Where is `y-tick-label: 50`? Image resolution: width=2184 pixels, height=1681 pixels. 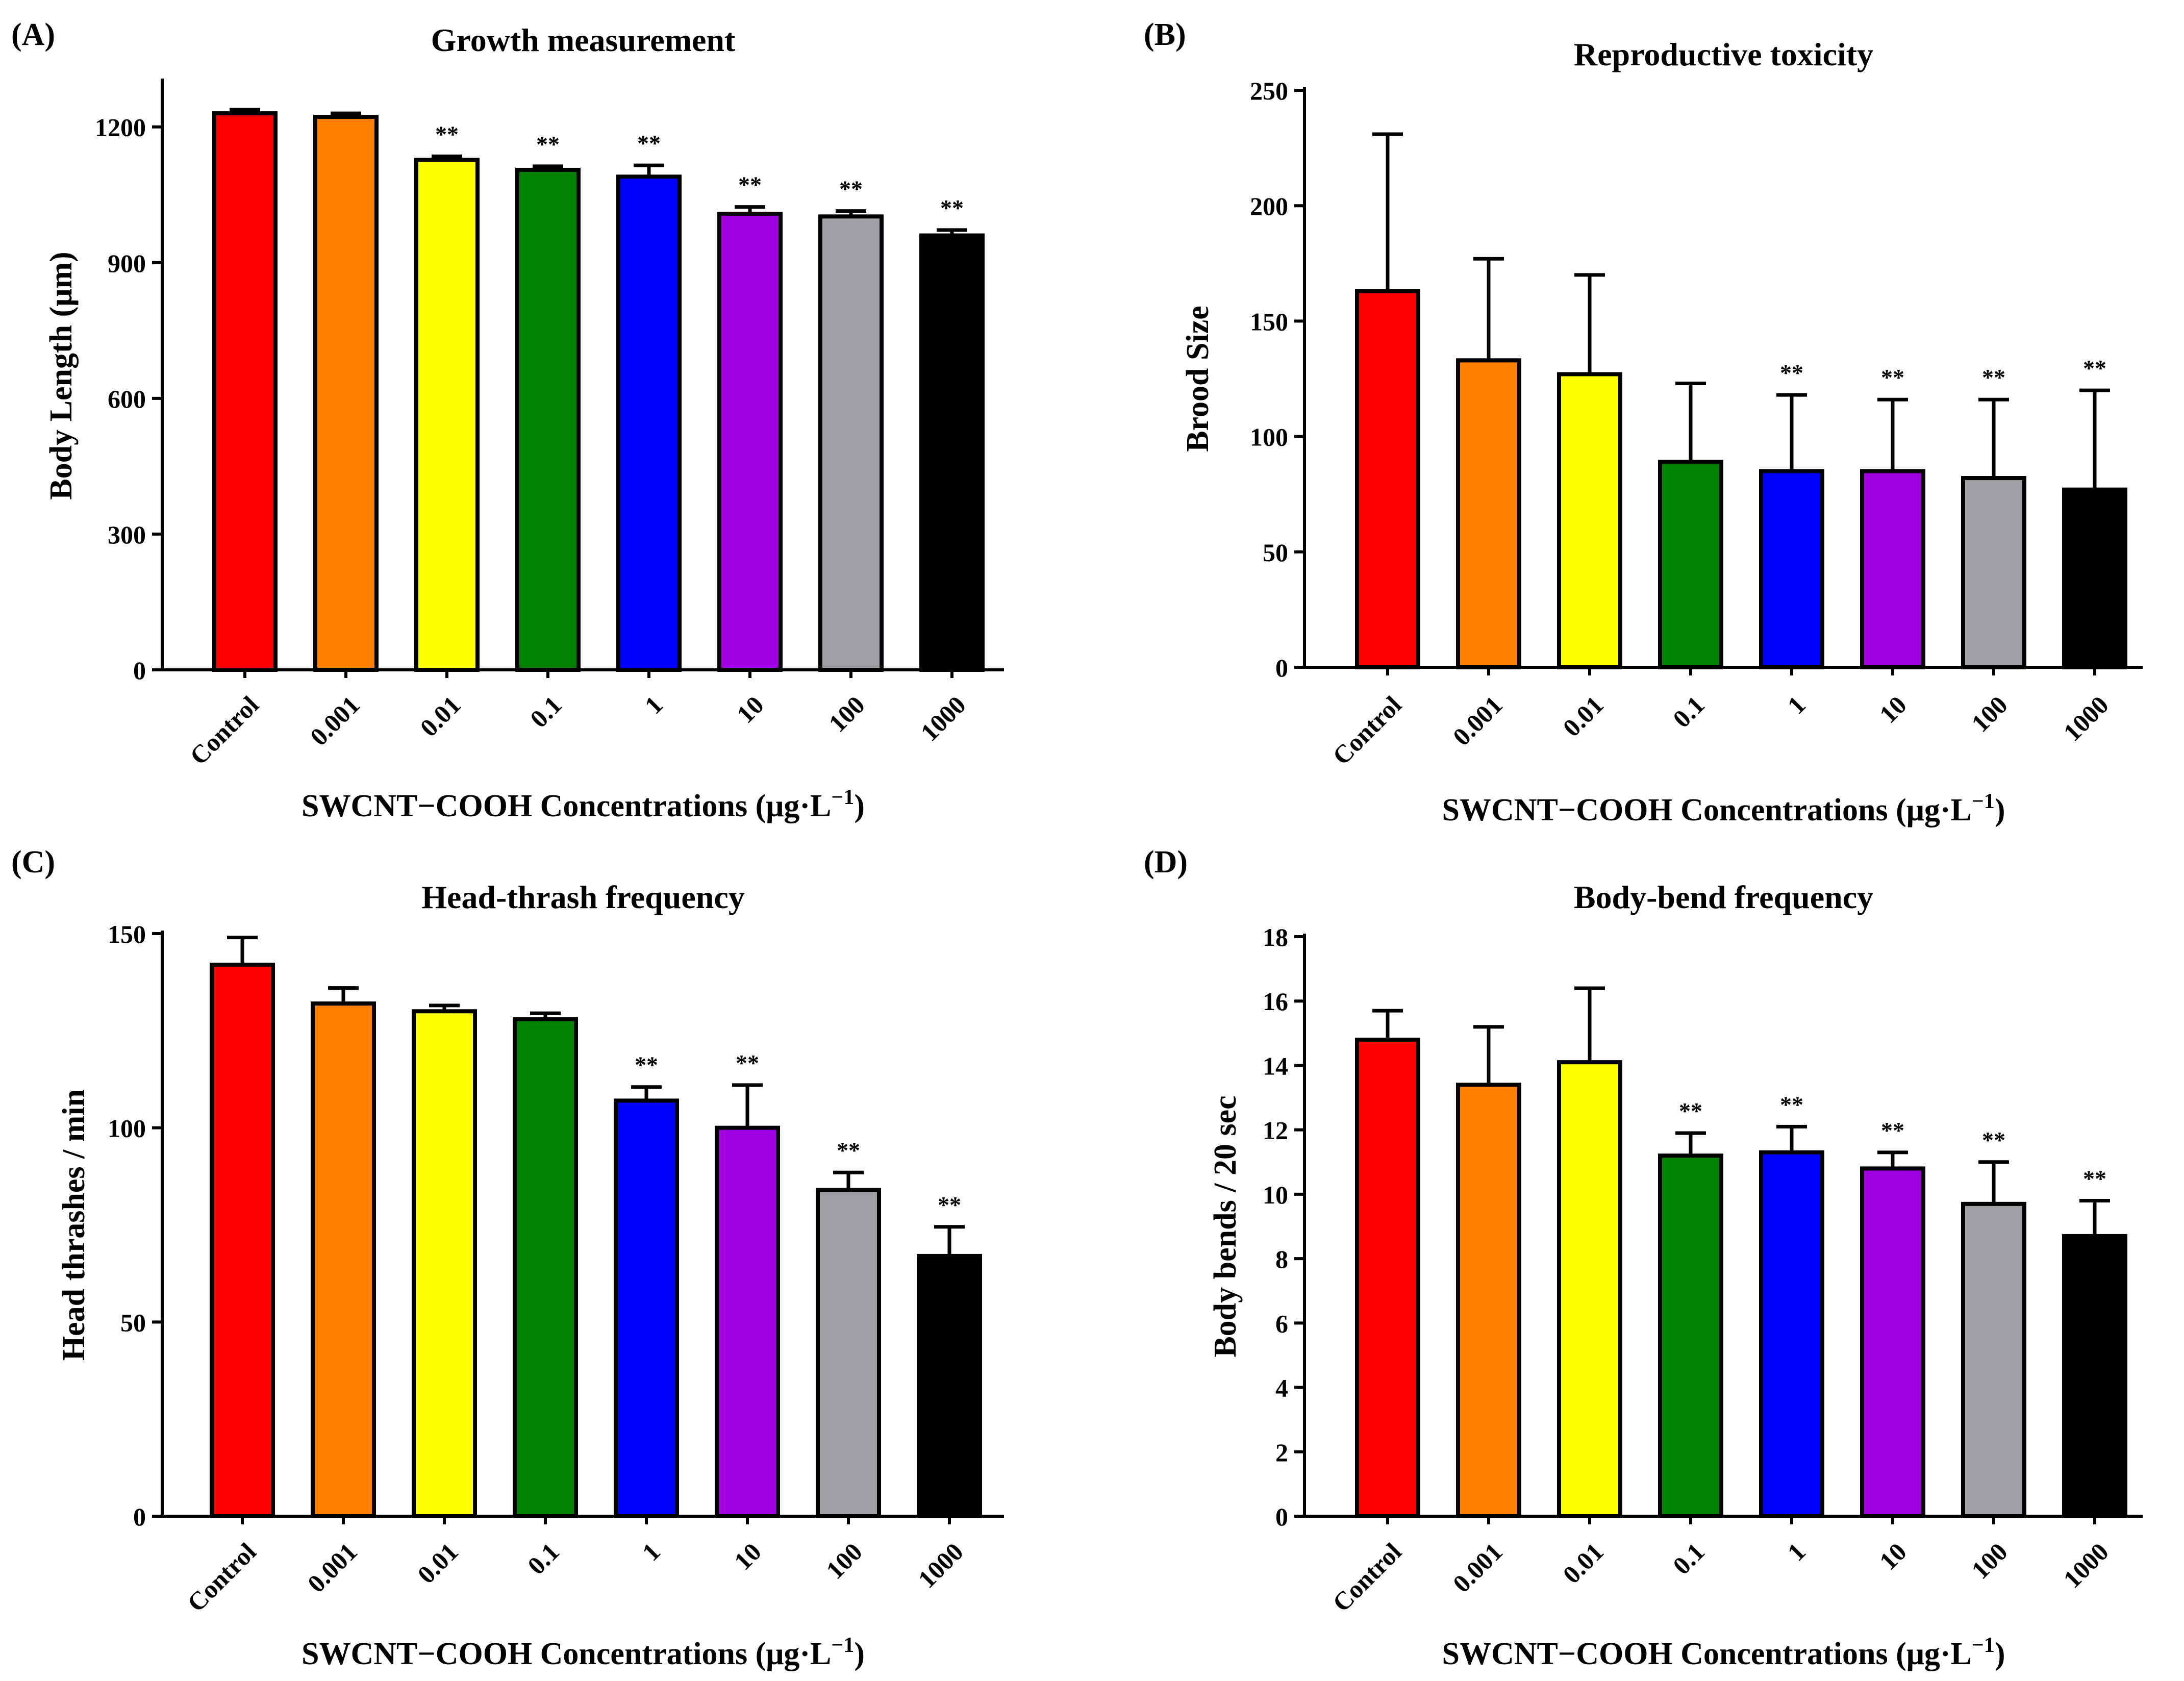 y-tick-label: 50 is located at coordinates (1275, 552).